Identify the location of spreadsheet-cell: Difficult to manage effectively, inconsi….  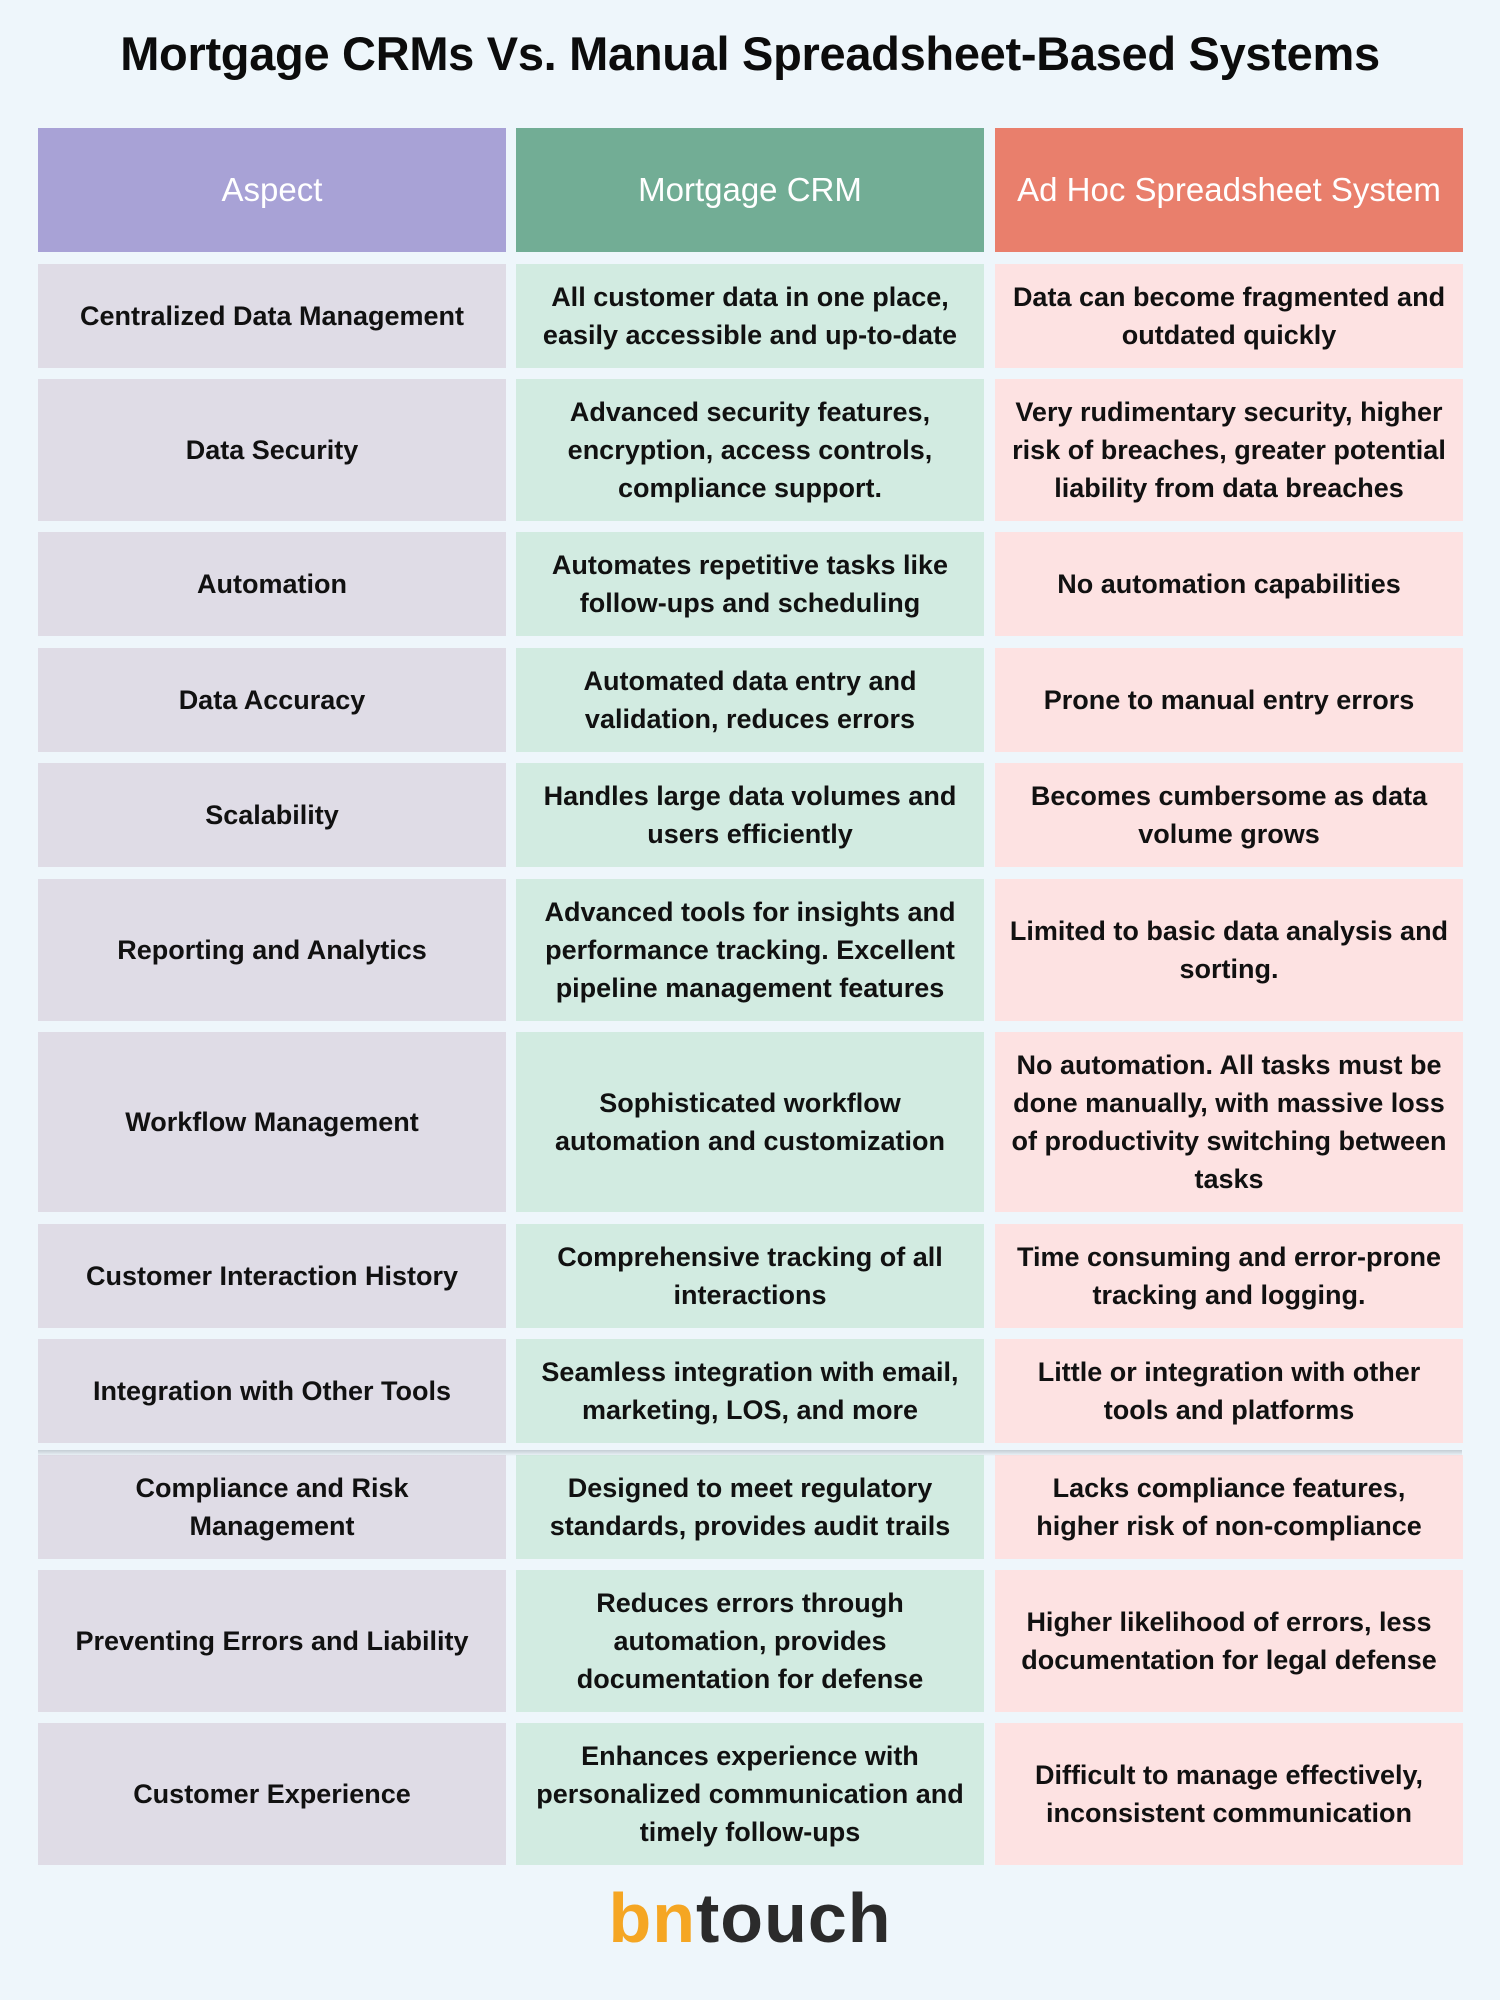
(1229, 1794).